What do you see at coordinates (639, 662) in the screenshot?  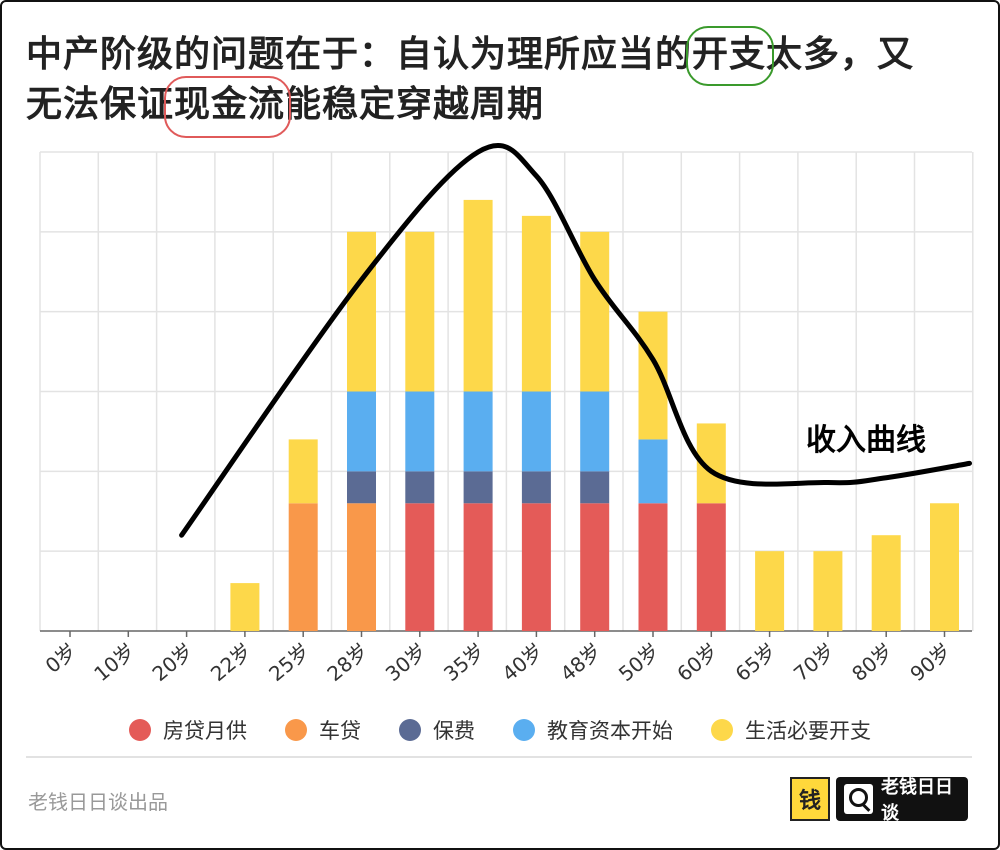 I see `x-tick-label: 50岁` at bounding box center [639, 662].